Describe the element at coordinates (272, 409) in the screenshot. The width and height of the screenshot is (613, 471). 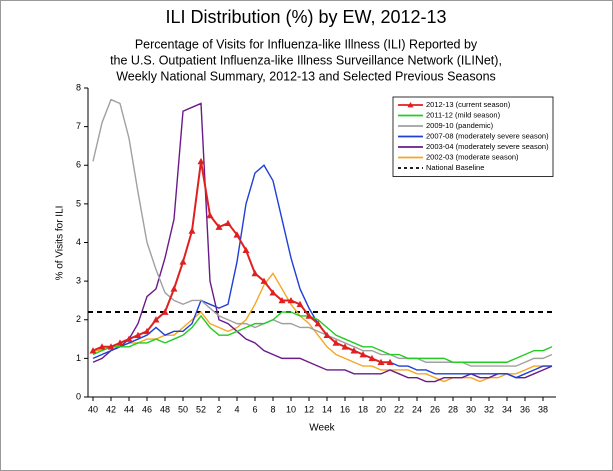
I see `x-tick-label: 8` at that location.